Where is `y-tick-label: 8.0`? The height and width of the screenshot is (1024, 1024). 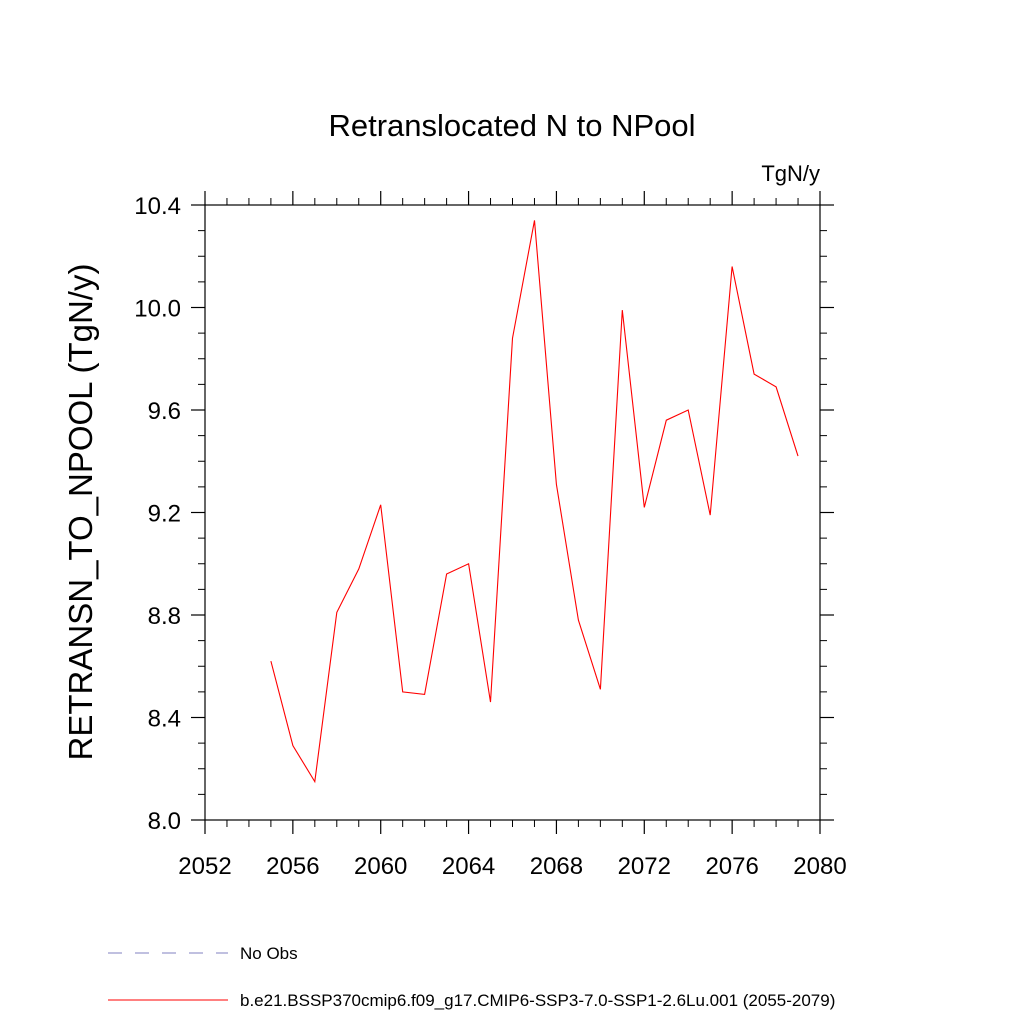 y-tick-label: 8.0 is located at coordinates (164, 821).